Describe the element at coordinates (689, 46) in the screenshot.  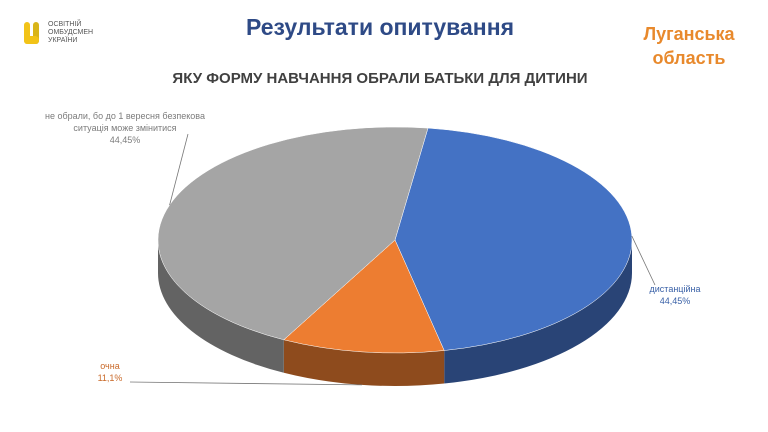
I see `region: Луганська область` at that location.